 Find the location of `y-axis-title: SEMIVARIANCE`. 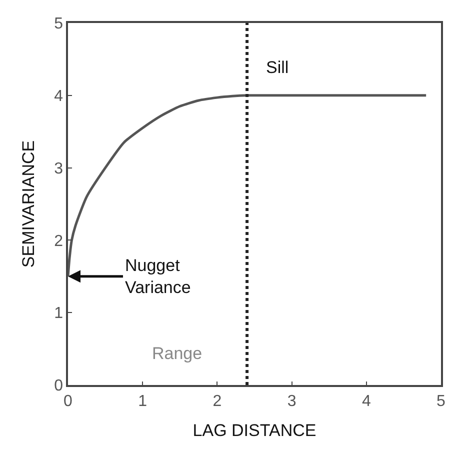

y-axis-title: SEMIVARIANCE is located at coordinates (28, 204).